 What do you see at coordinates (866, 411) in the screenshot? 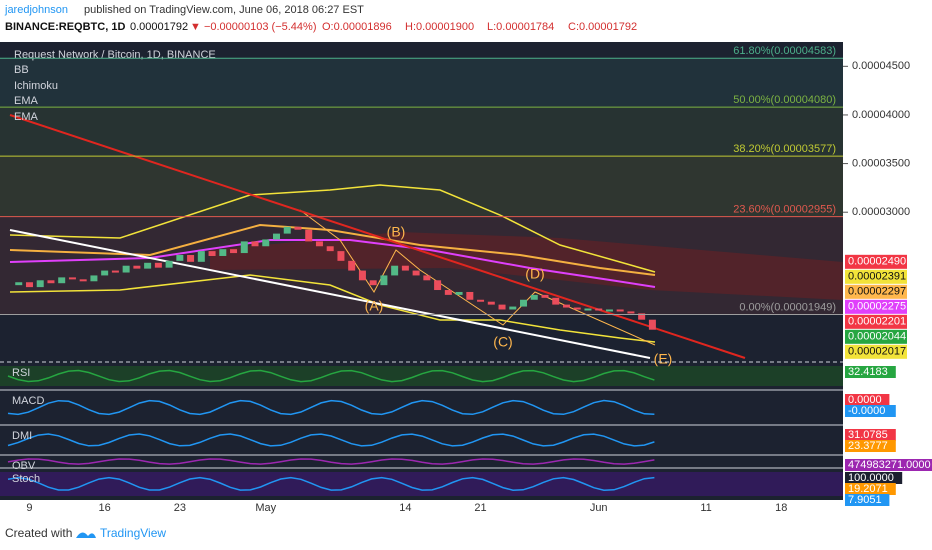
I see `pane-value: -0.0000` at bounding box center [866, 411].